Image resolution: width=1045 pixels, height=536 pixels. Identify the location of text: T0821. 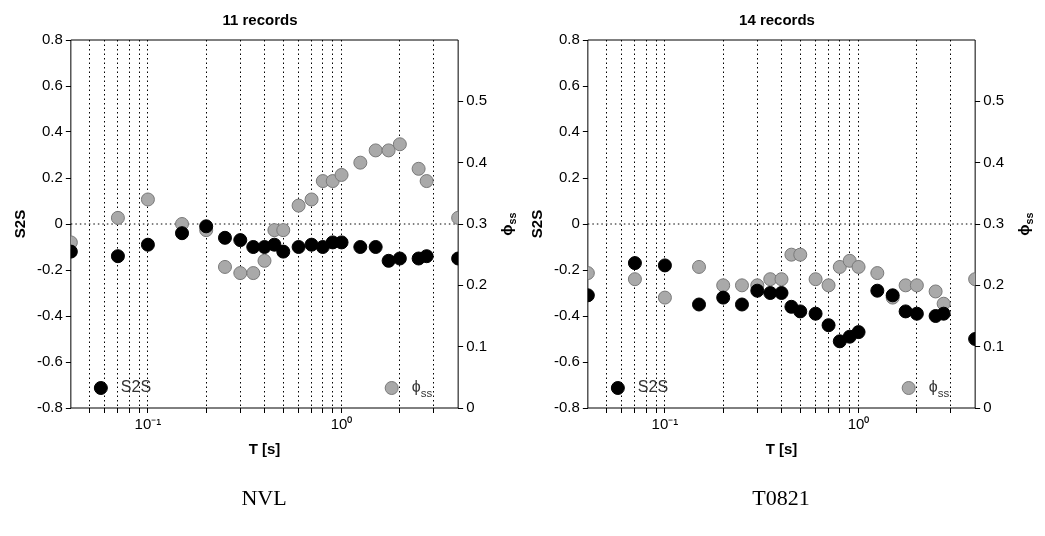
(781, 498).